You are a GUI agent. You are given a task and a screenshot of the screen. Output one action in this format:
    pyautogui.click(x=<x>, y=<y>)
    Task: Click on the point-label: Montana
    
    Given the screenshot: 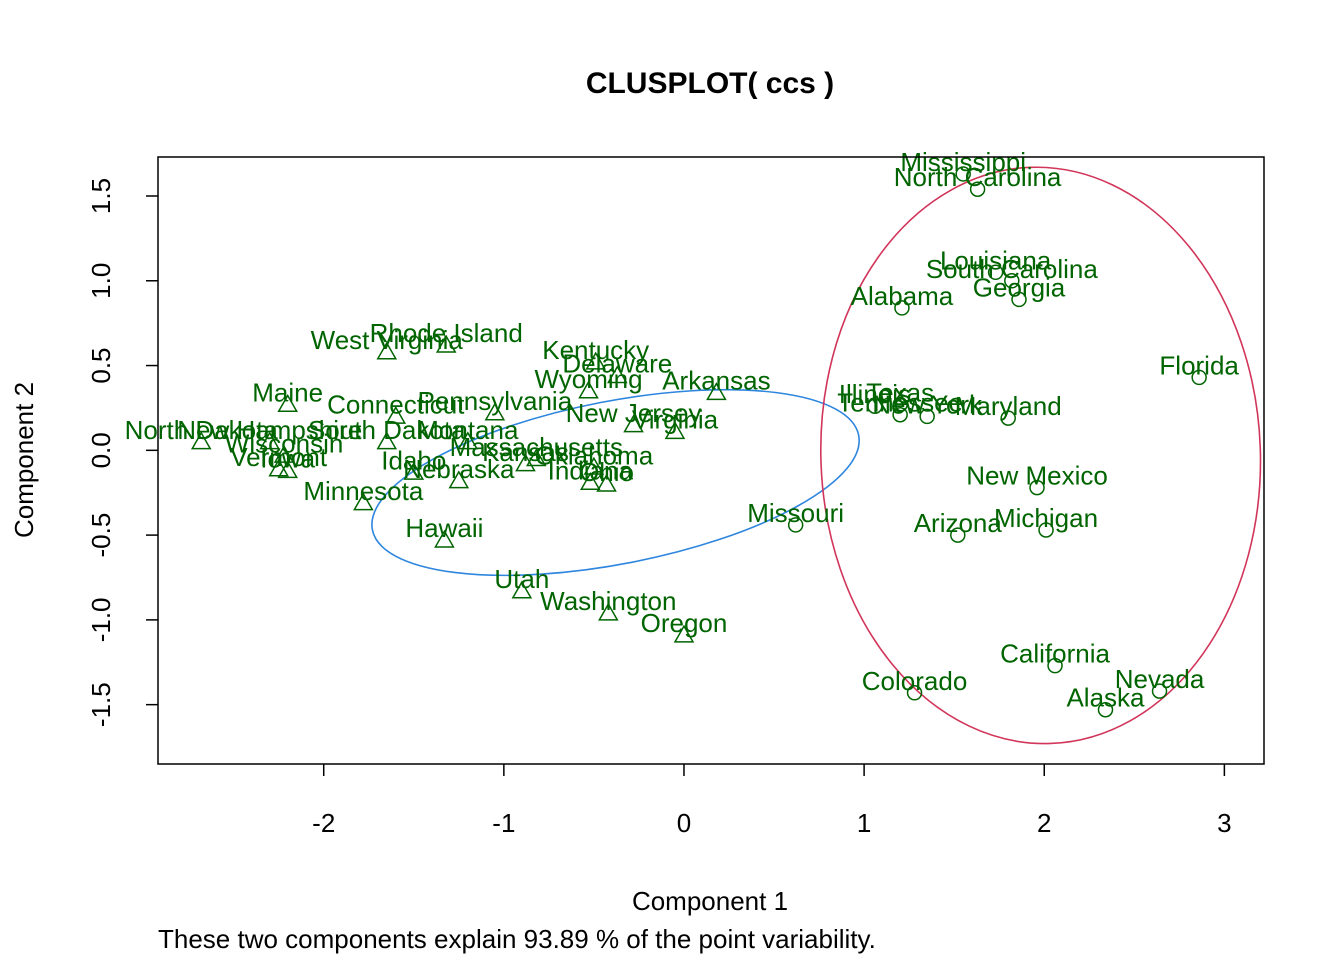 What is the action you would take?
    pyautogui.click(x=468, y=430)
    